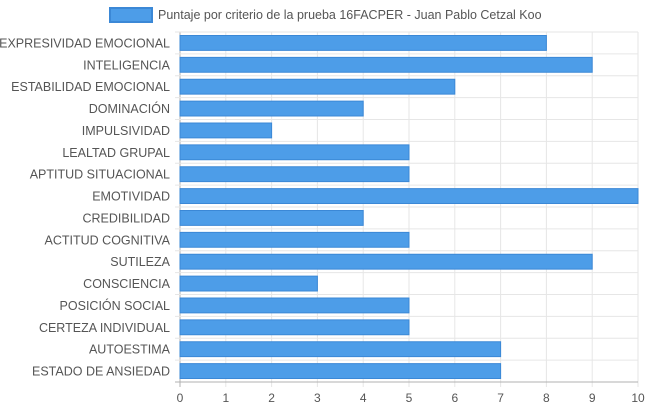 The image size is (648, 415). What do you see at coordinates (131, 15) in the screenshot?
I see `legend-swatch` at bounding box center [131, 15].